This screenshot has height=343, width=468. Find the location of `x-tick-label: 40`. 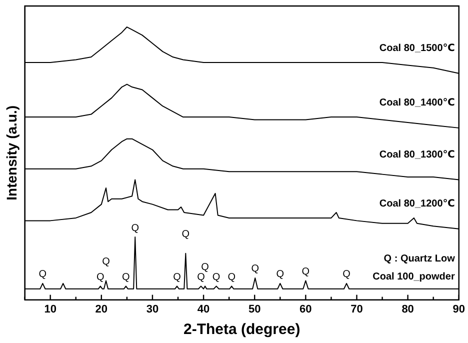

x-tick-label: 40 is located at coordinates (203, 309).